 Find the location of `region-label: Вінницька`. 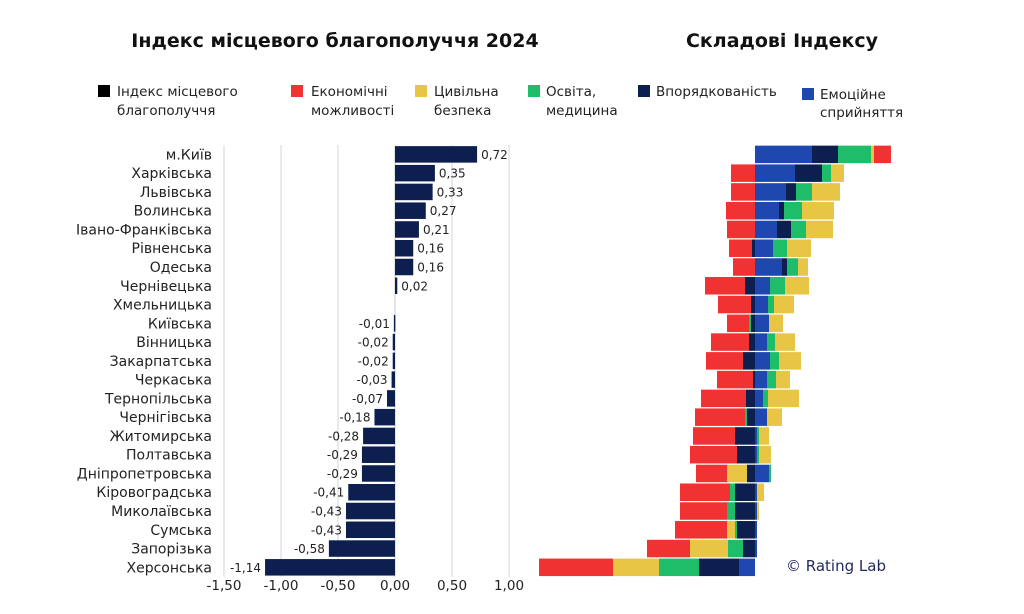

region-label: Вінницька is located at coordinates (174, 343).